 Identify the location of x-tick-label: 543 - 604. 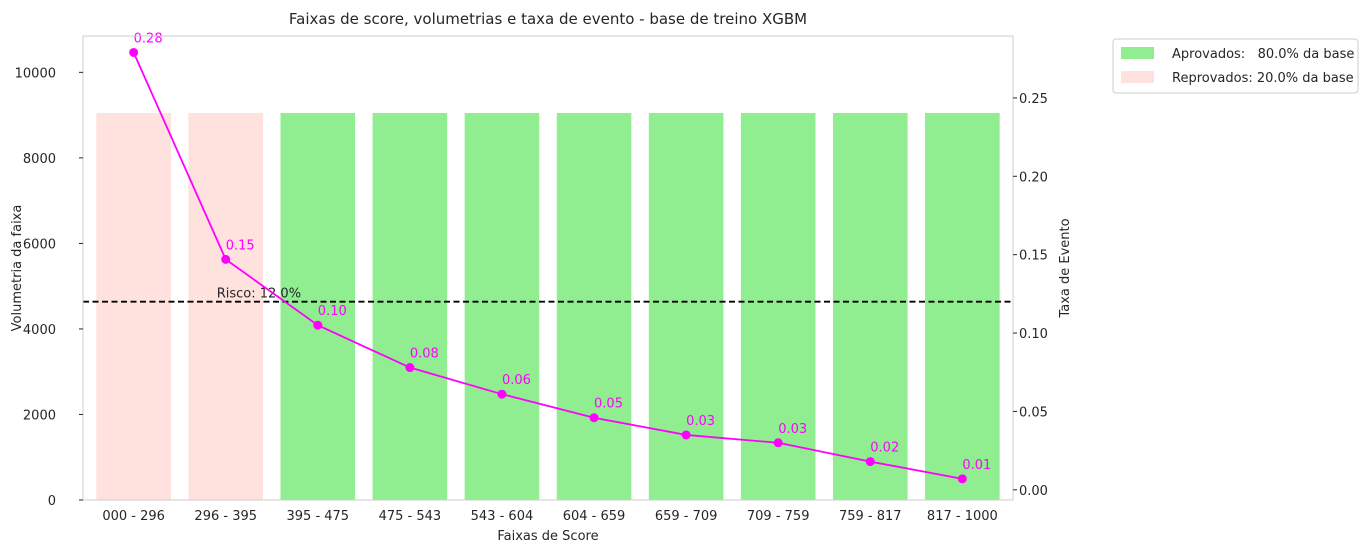
(502, 516).